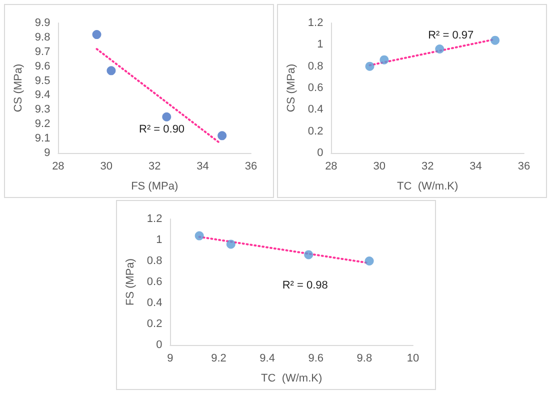 This screenshot has height=394, width=550. I want to click on x-tick-label: 9.4, so click(267, 358).